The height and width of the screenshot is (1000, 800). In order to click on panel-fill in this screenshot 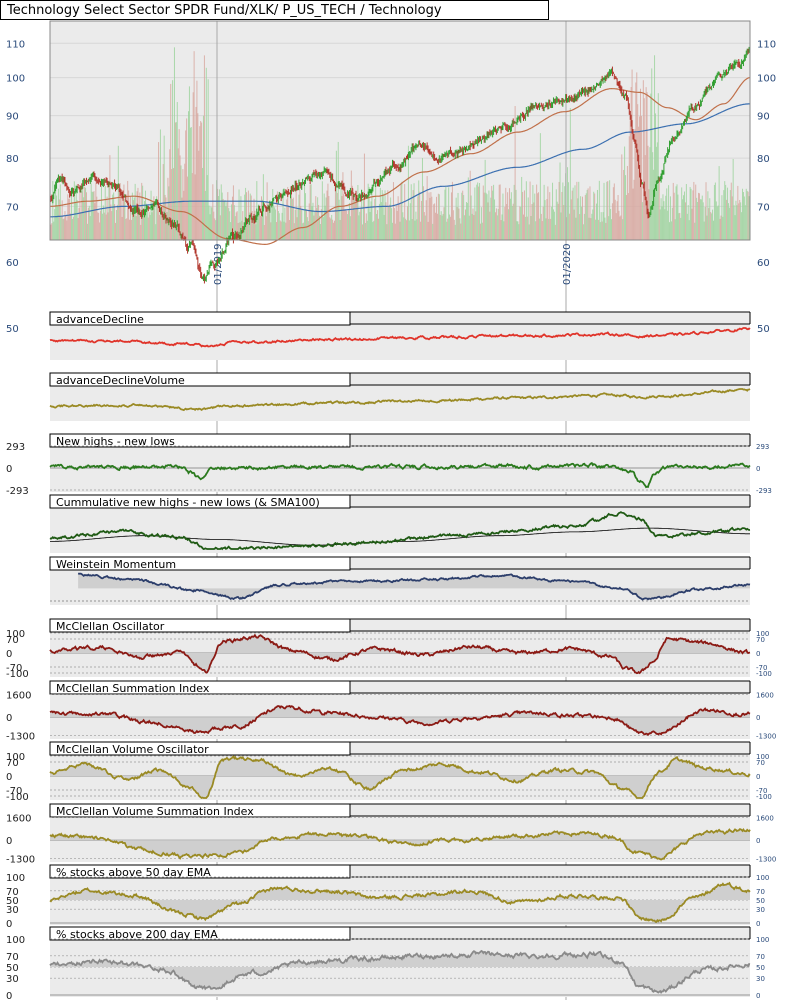, I will do `click(400, 777)`.